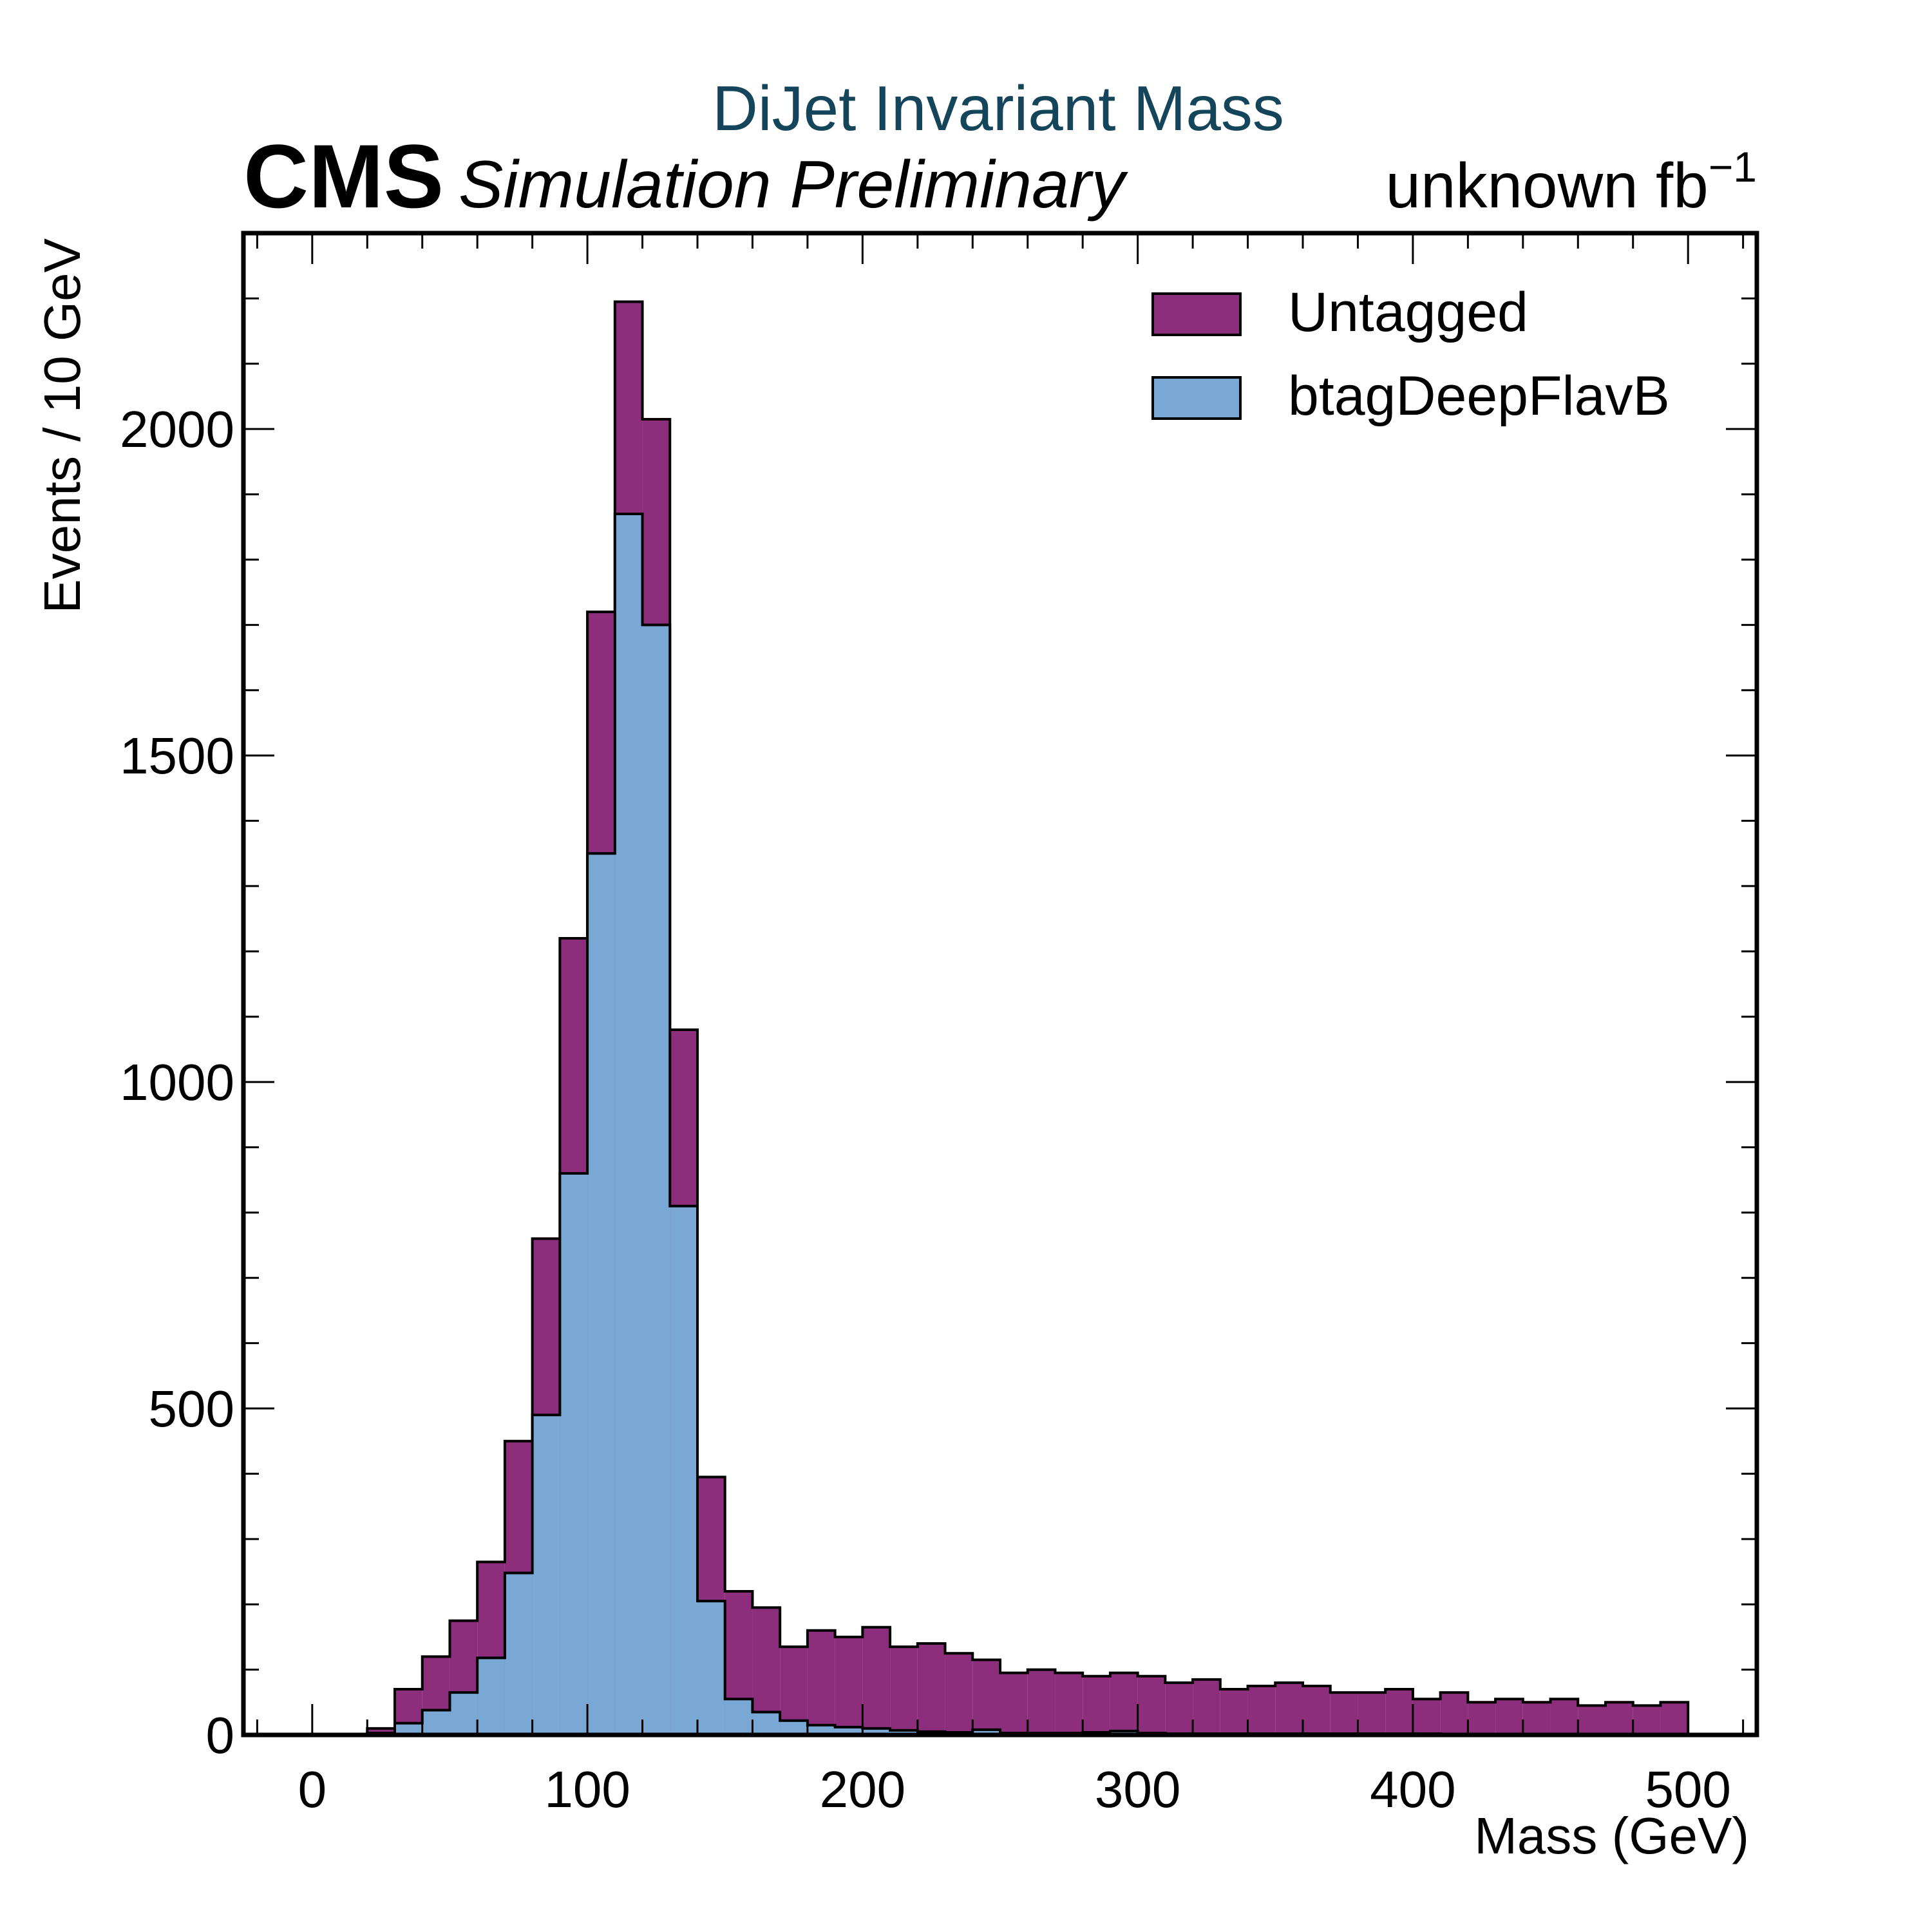  Describe the element at coordinates (1547, 185) in the screenshot. I see `lumi-text: unknown fb` at that location.